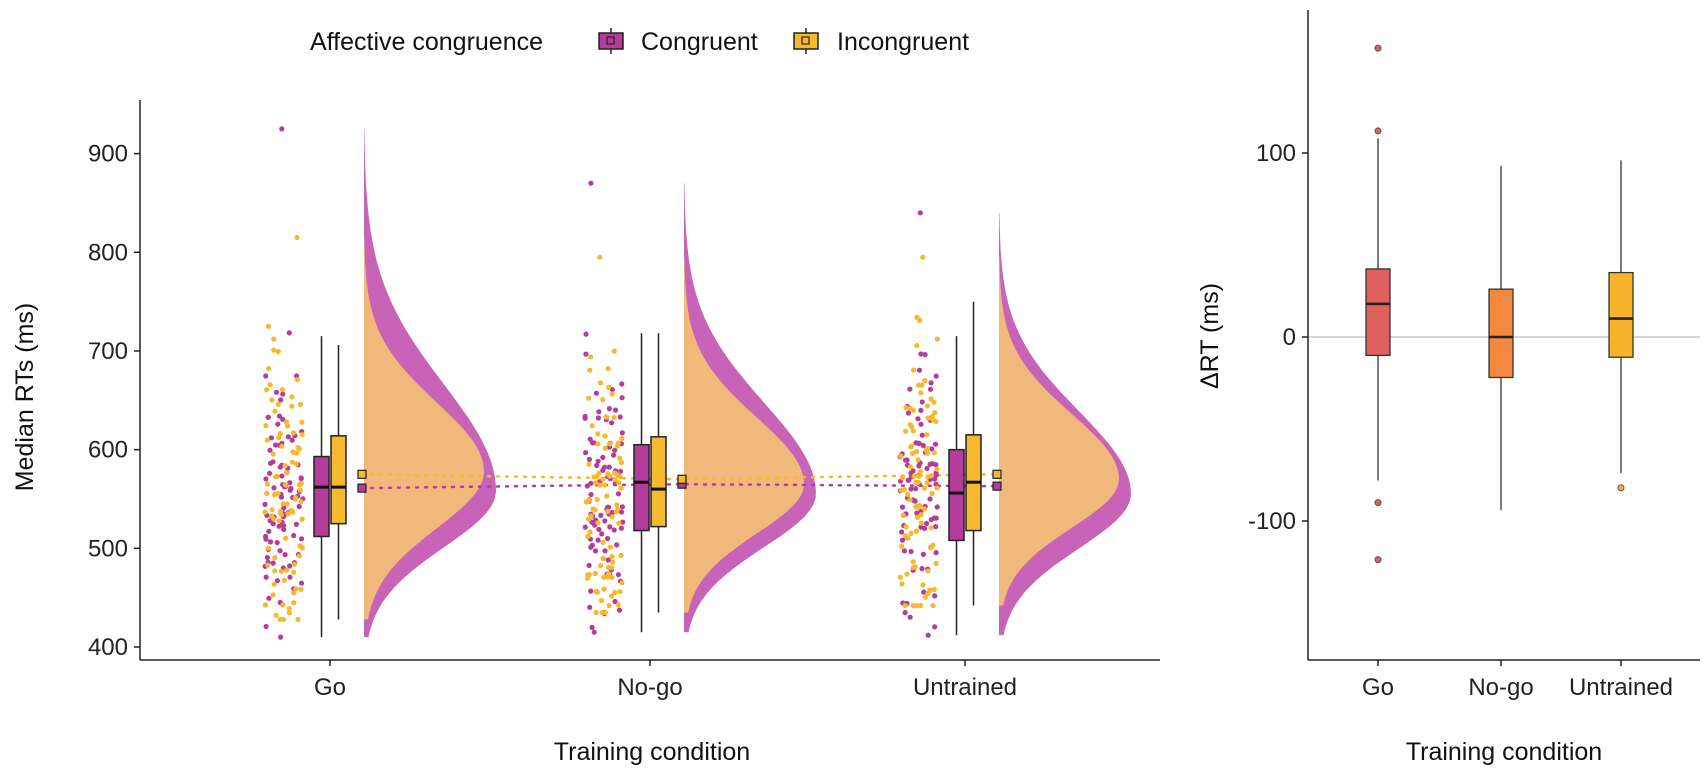 Image resolution: width=1707 pixels, height=771 pixels. Describe the element at coordinates (330, 687) in the screenshot. I see `x-tick-label-go: Go` at that location.